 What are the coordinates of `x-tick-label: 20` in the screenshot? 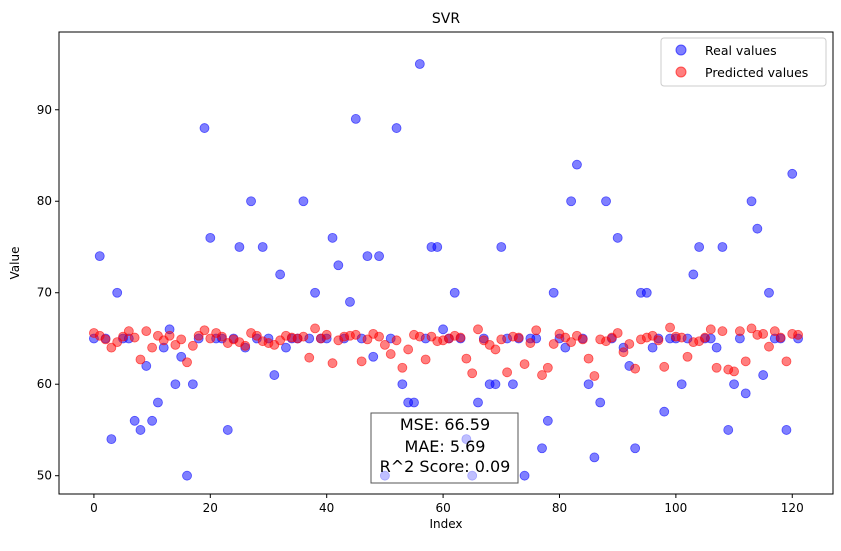 It's located at (210, 508).